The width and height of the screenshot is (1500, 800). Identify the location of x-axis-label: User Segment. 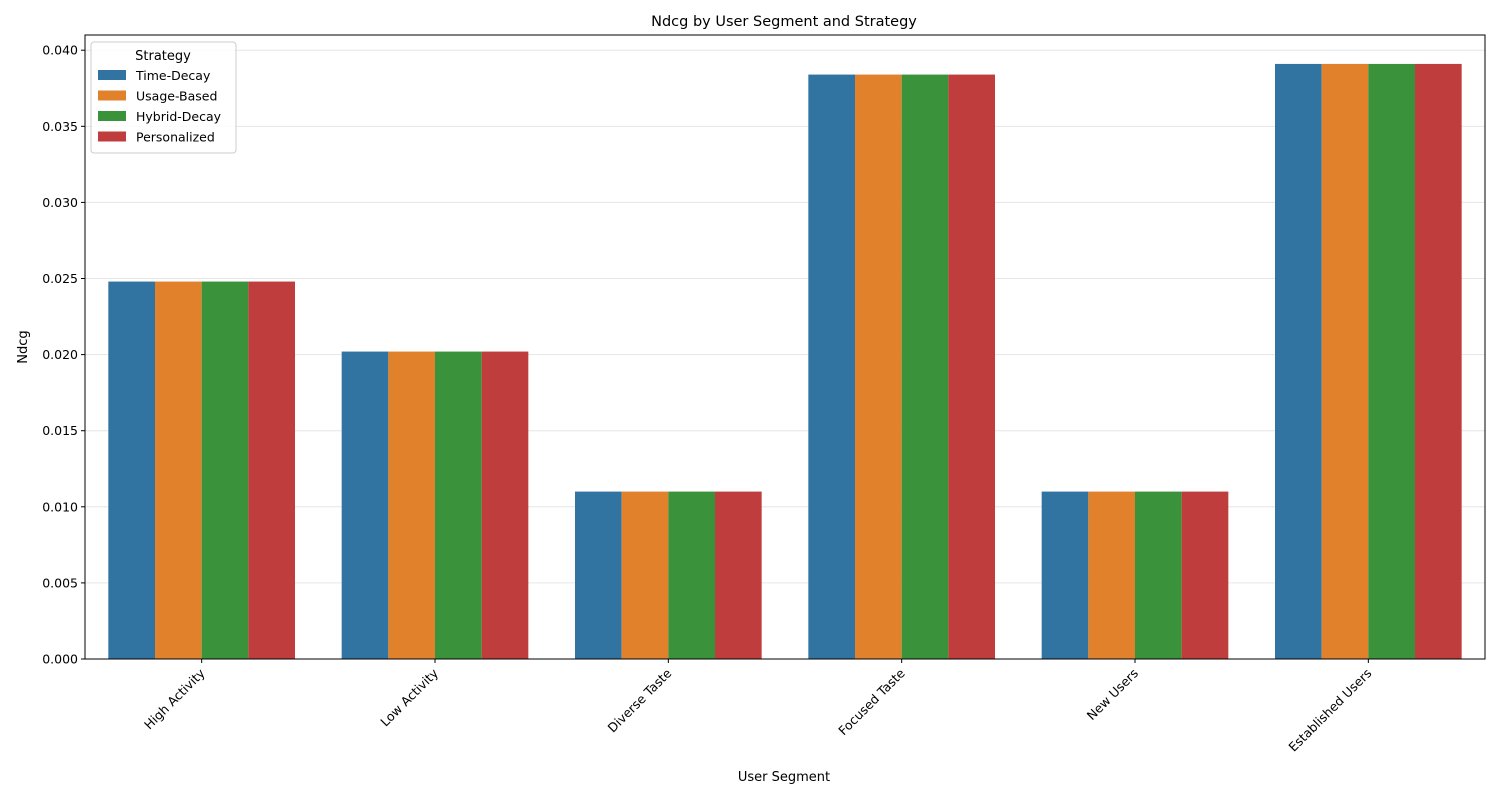
(784, 777).